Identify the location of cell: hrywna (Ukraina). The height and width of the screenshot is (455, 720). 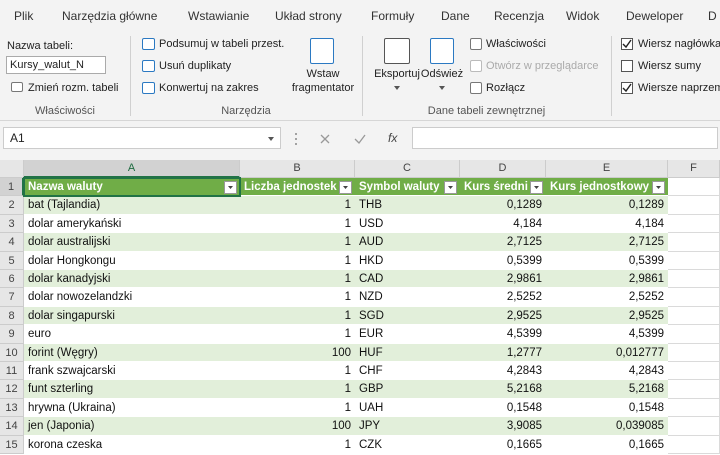
(132, 408).